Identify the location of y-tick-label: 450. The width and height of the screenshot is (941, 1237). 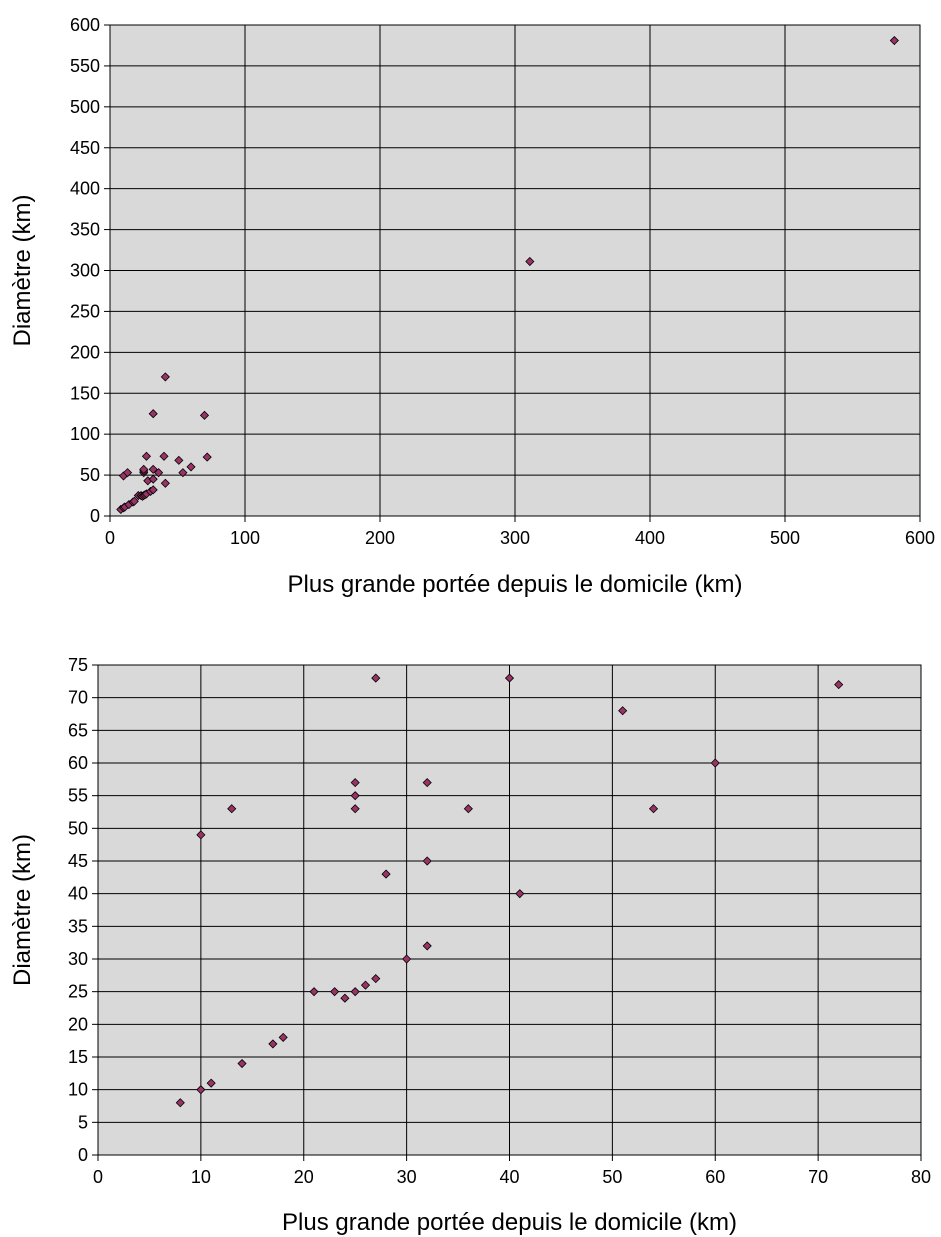
(85, 148).